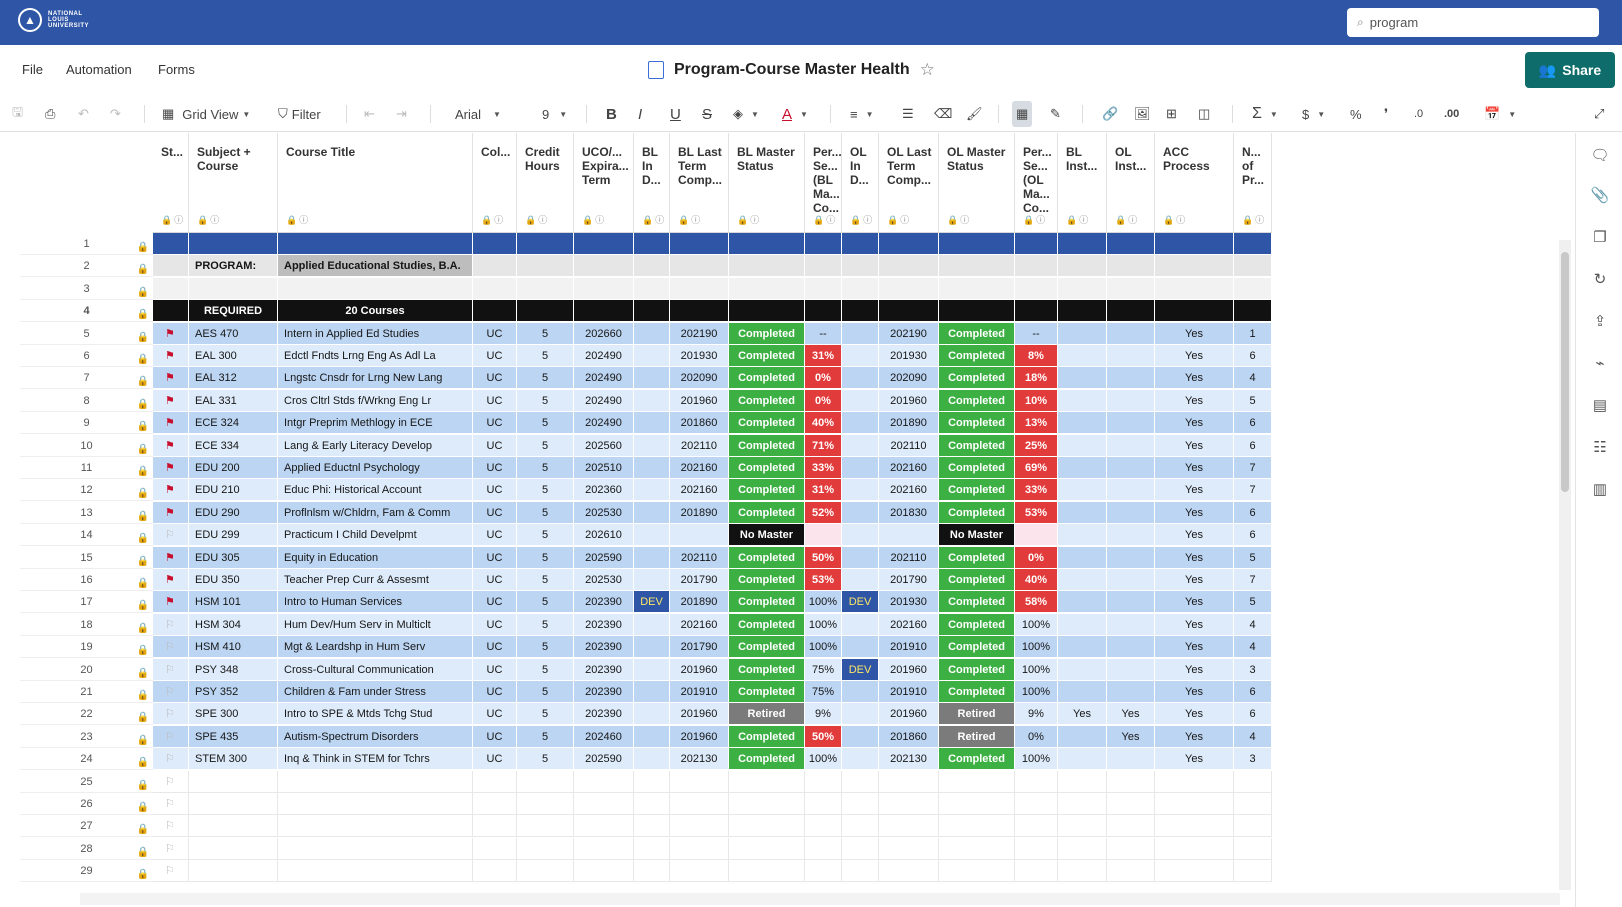  Describe the element at coordinates (86, 244) in the screenshot. I see `row-number: 1 🔒` at that location.